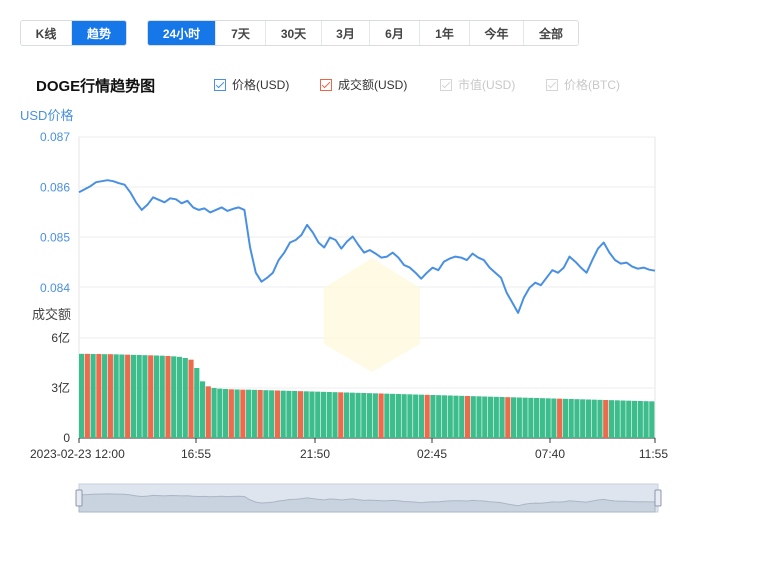 The height and width of the screenshot is (563, 780). What do you see at coordinates (346, 33) in the screenshot?
I see `range-tab-3: 3月` at bounding box center [346, 33].